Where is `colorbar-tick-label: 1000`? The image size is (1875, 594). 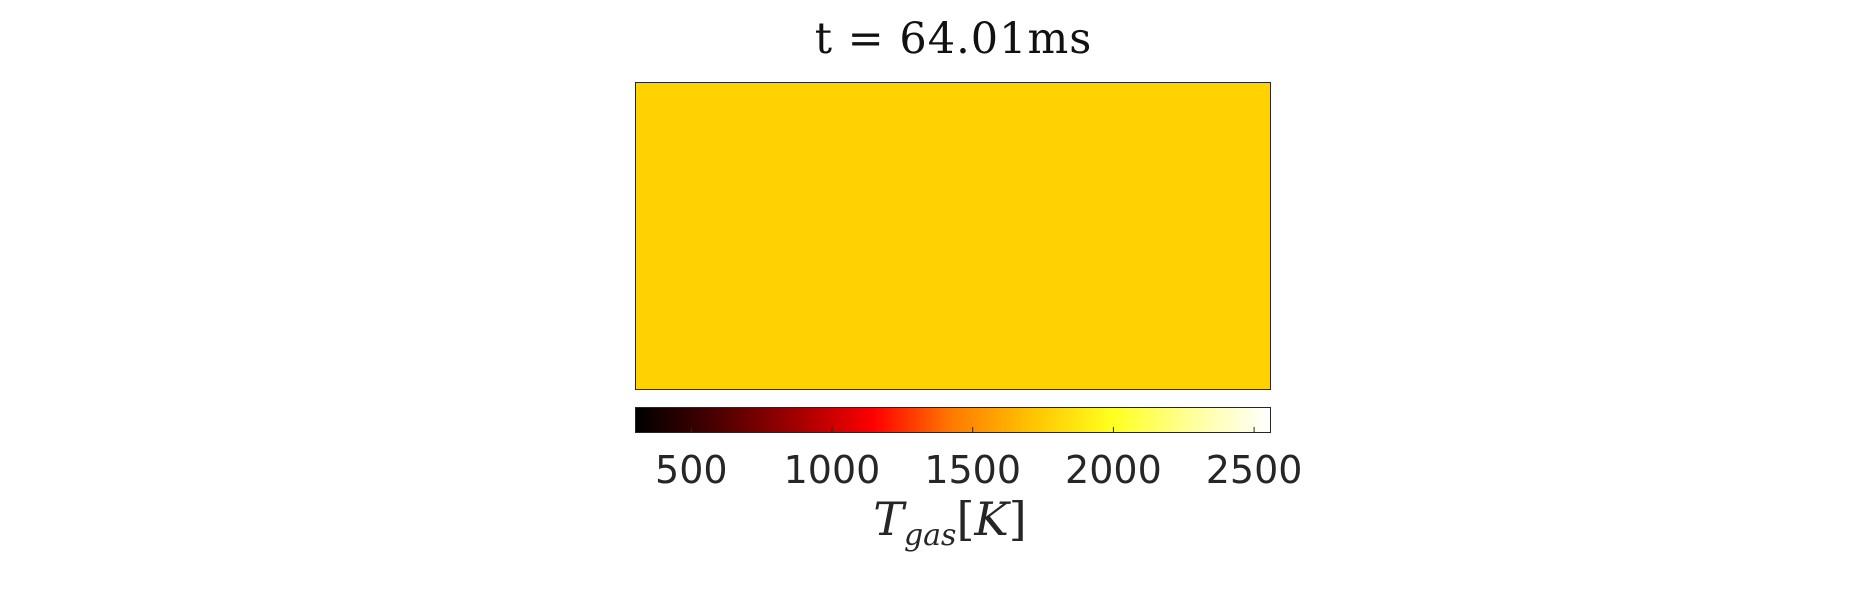
colorbar-tick-label: 1000 is located at coordinates (832, 470).